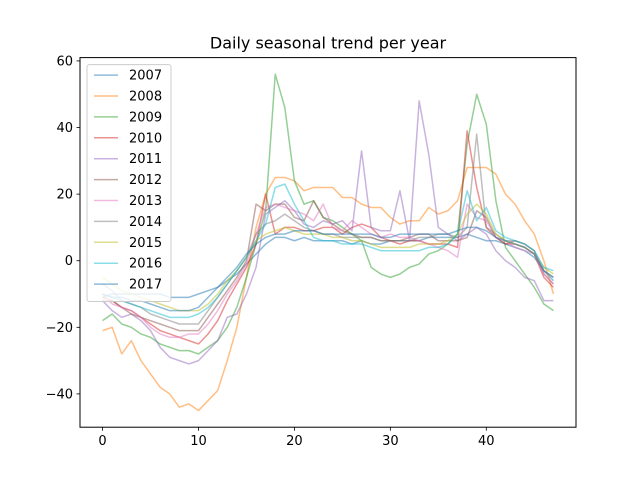  Describe the element at coordinates (294, 441) in the screenshot. I see `x-tick-label: 20` at that location.